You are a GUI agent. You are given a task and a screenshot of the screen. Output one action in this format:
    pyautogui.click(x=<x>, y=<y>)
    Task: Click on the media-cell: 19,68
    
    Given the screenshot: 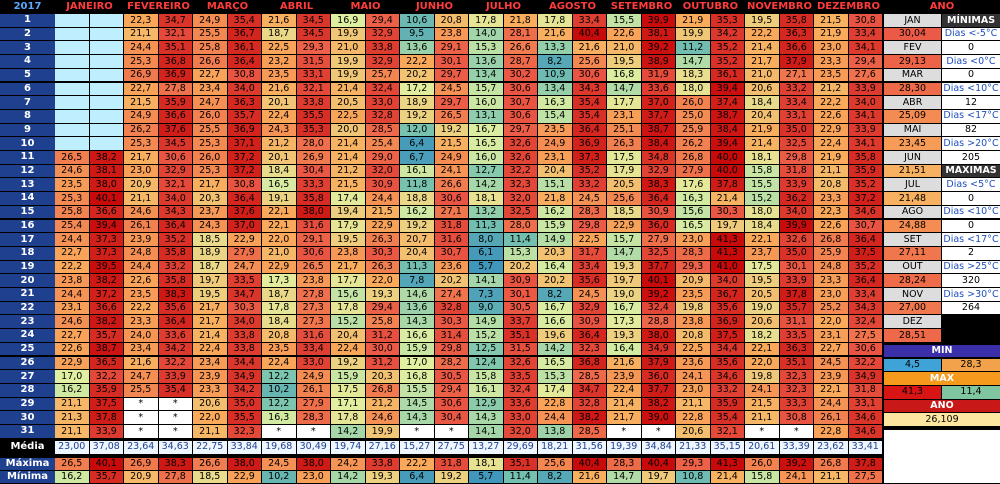 What is the action you would take?
    pyautogui.click(x=279, y=447)
    